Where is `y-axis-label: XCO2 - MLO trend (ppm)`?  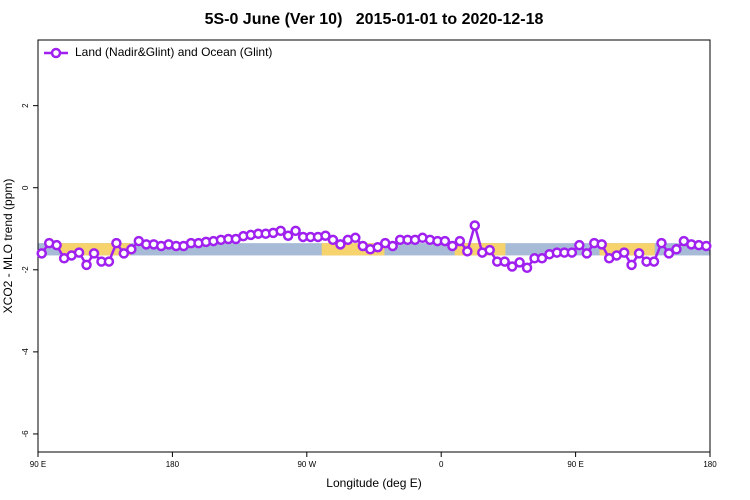 y-axis-label: XCO2 - MLO trend (ppm) is located at coordinates (8, 246).